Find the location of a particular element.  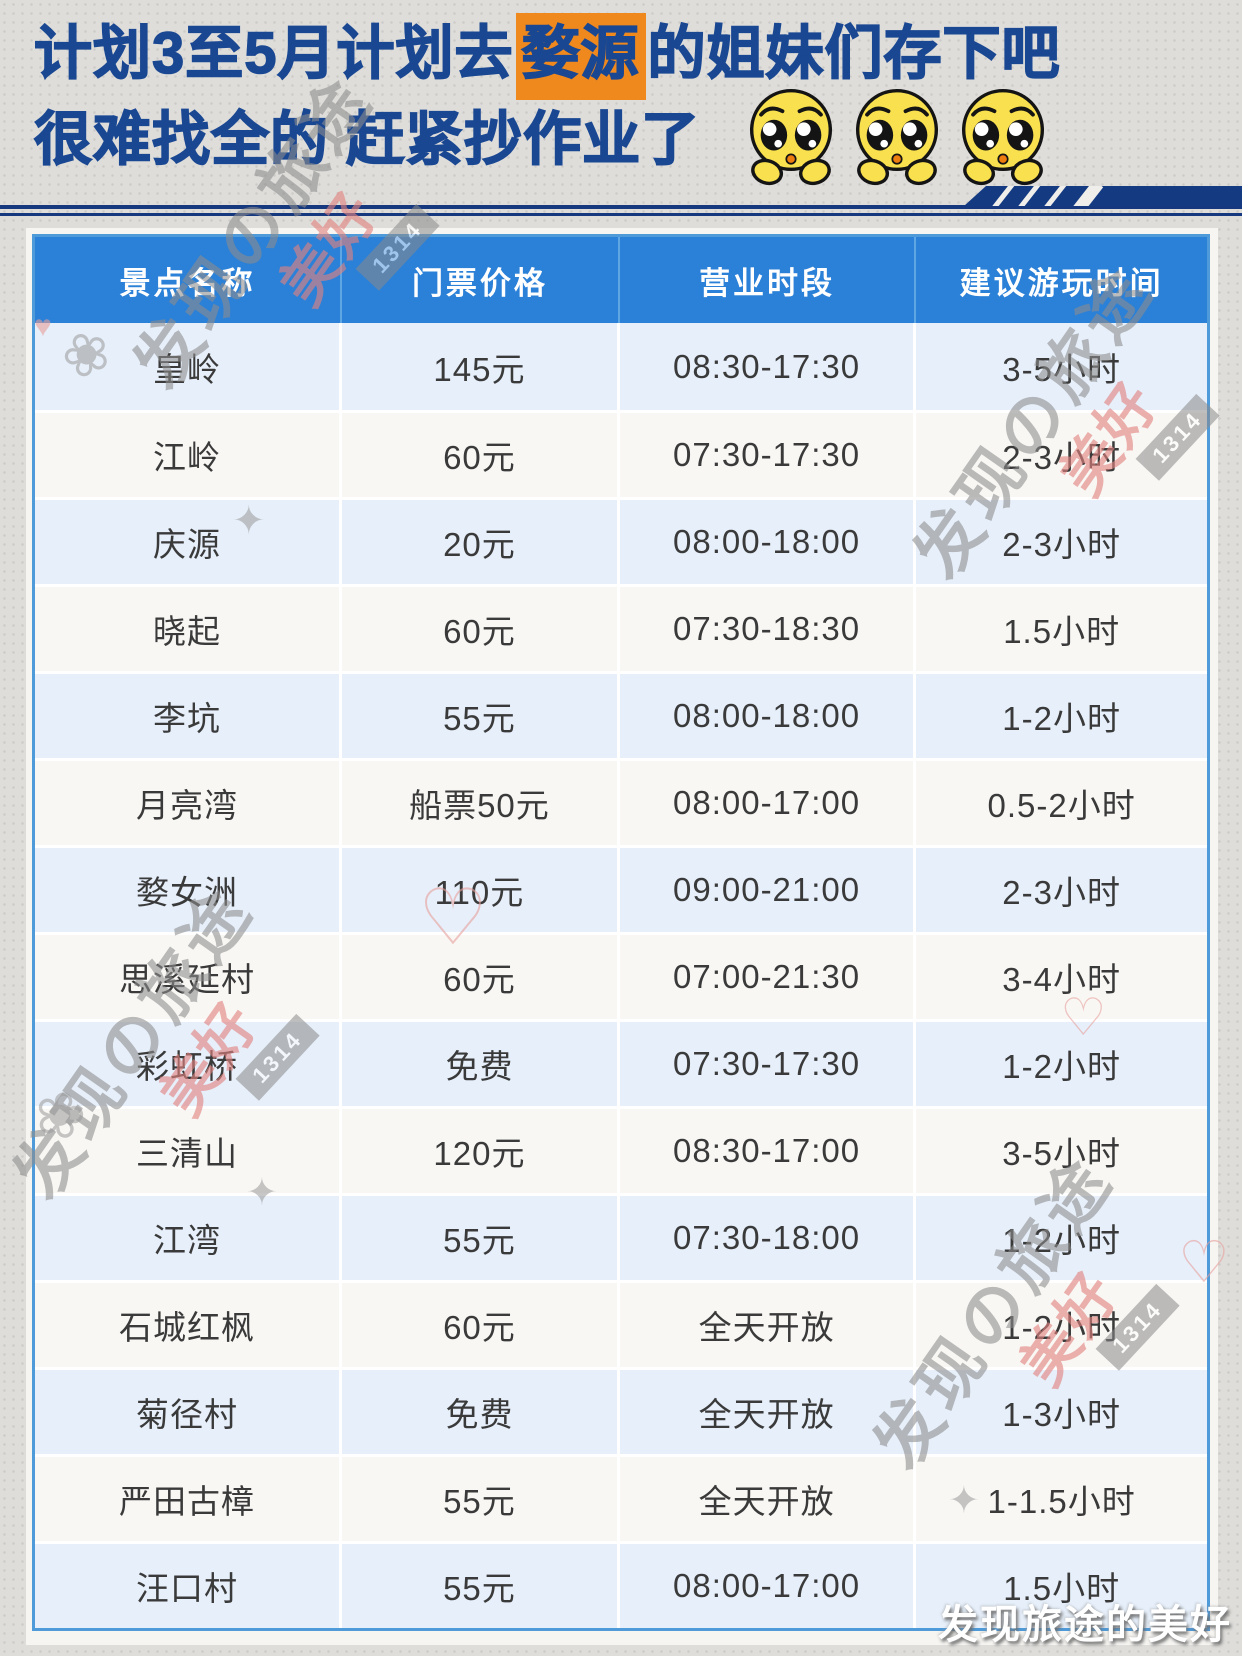

divider-line-top is located at coordinates (621, 207).